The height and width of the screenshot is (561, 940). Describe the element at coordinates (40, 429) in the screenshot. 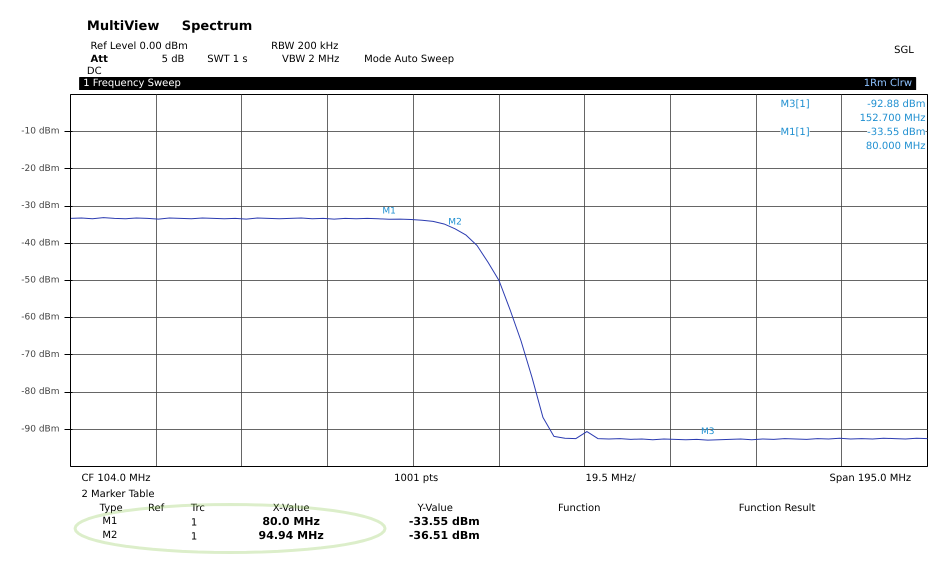

I see `y-tick-label: -90 dBm` at that location.